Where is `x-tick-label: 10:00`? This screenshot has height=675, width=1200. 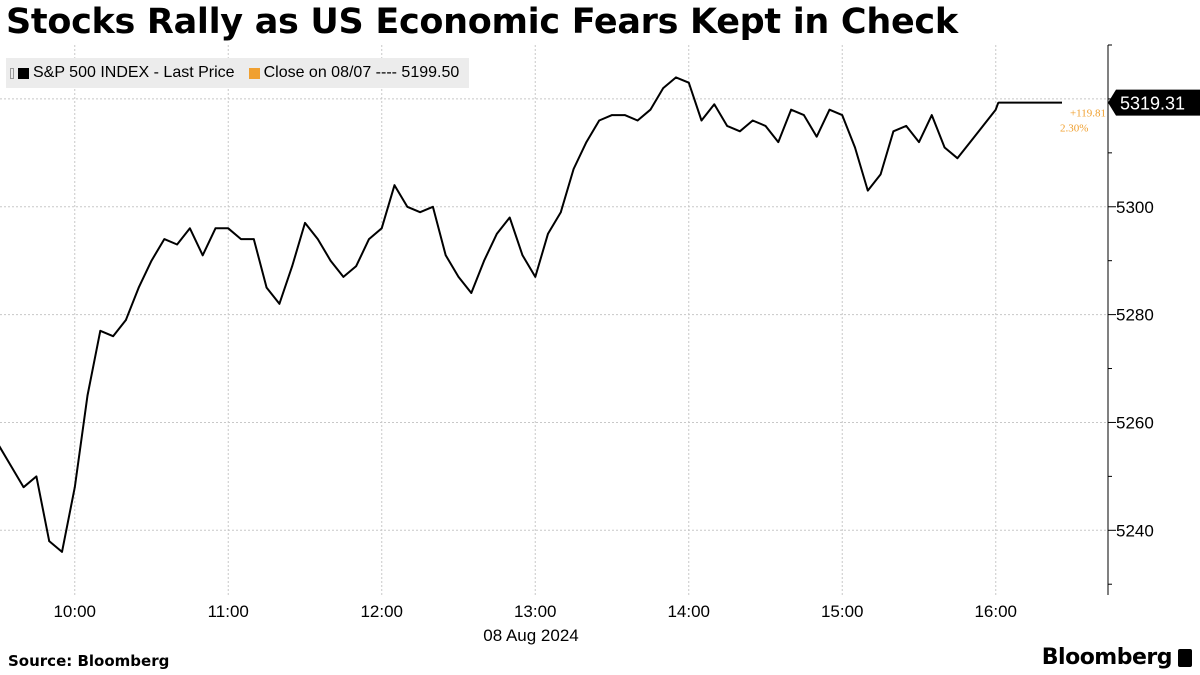 x-tick-label: 10:00 is located at coordinates (74, 611).